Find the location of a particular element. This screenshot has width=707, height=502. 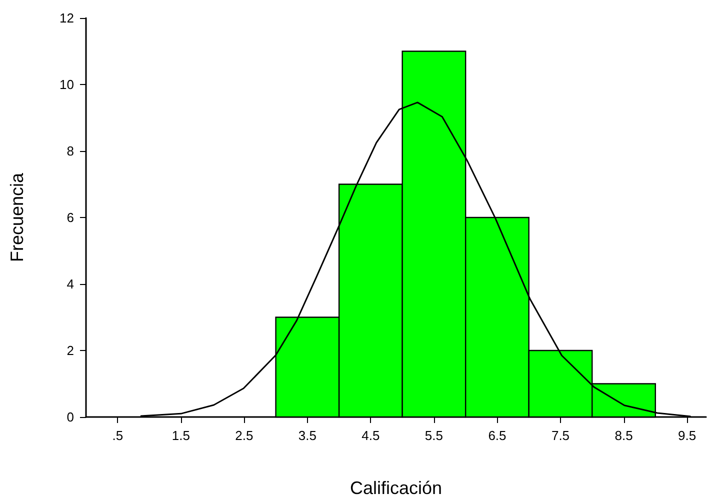

x-tick-label: 7.5 is located at coordinates (560, 435).